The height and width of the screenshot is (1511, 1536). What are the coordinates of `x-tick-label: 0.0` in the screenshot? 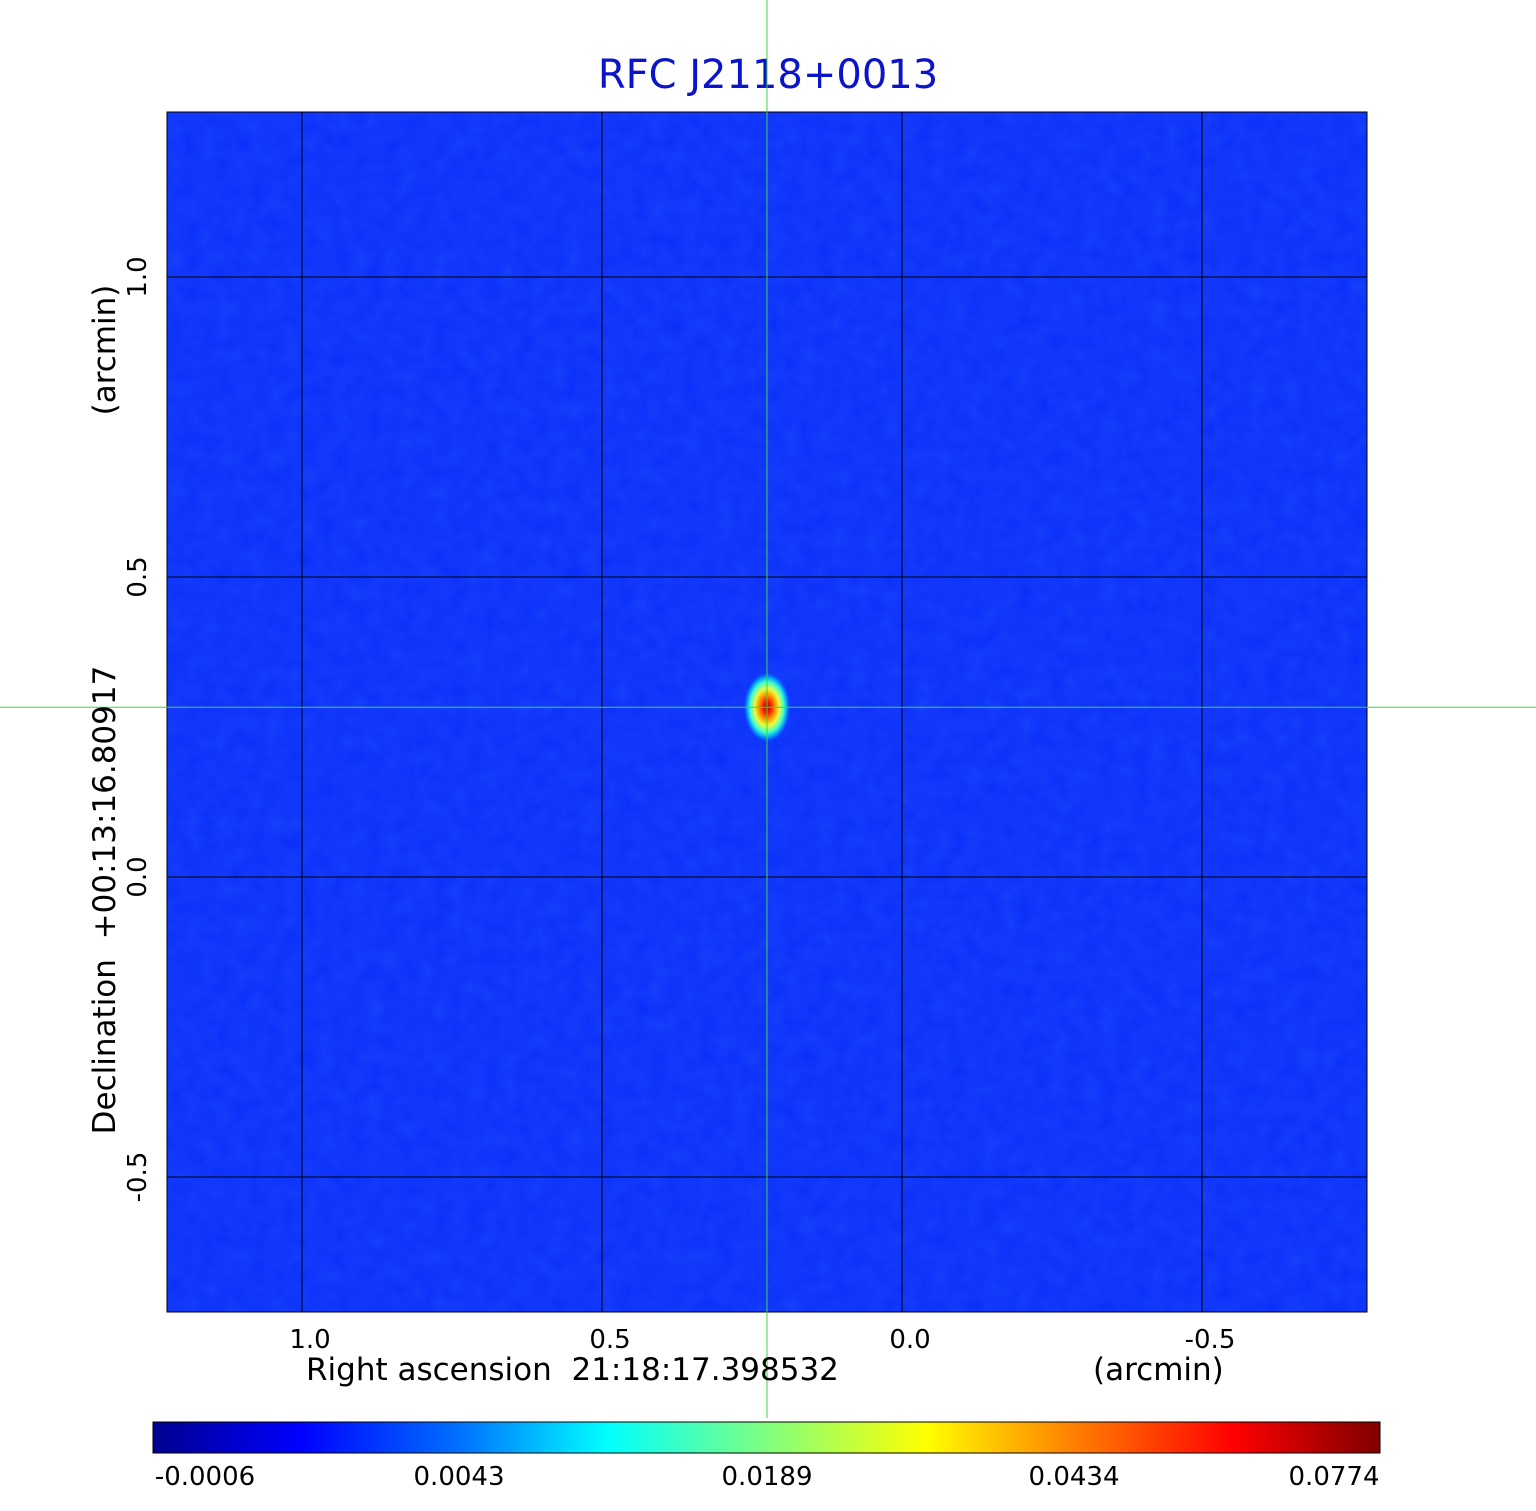 It's located at (910, 1340).